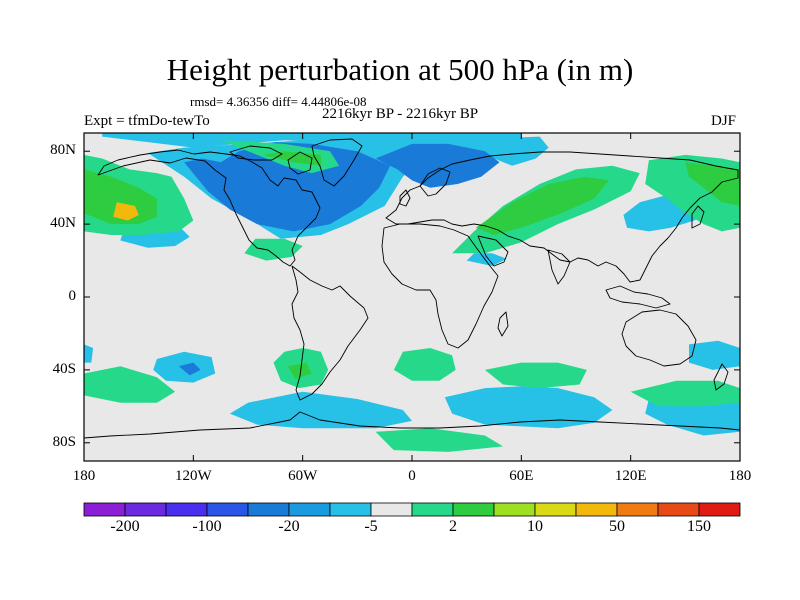 This screenshot has width=800, height=600. What do you see at coordinates (617, 526) in the screenshot?
I see `colorbar-label: 50` at bounding box center [617, 526].